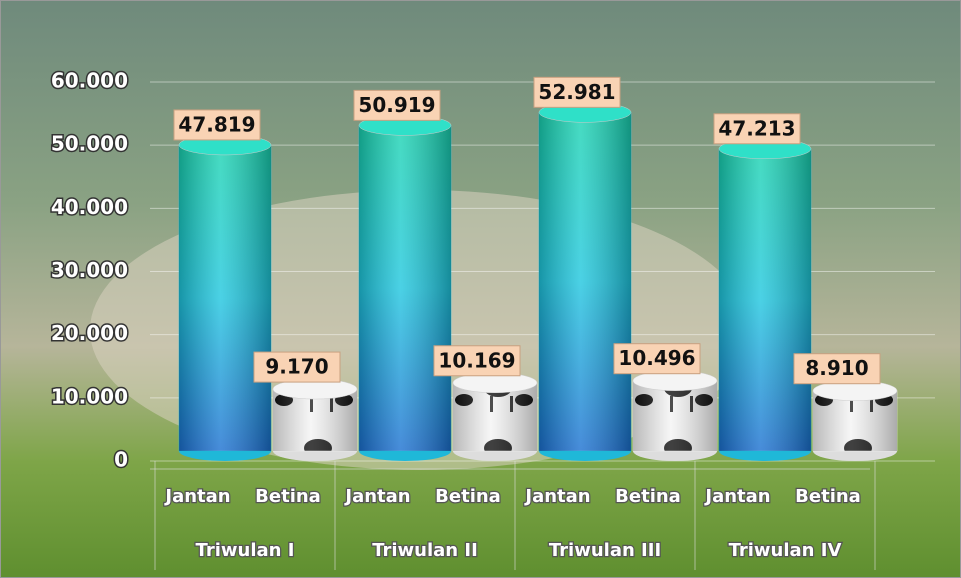  I want to click on y-tick-label: 40.000, so click(89, 207).